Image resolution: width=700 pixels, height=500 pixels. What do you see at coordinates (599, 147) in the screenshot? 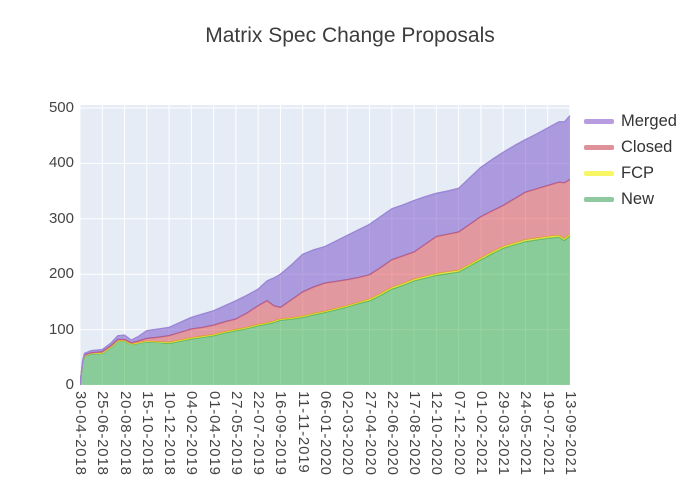
I see `legend-swatch-closed` at bounding box center [599, 147].